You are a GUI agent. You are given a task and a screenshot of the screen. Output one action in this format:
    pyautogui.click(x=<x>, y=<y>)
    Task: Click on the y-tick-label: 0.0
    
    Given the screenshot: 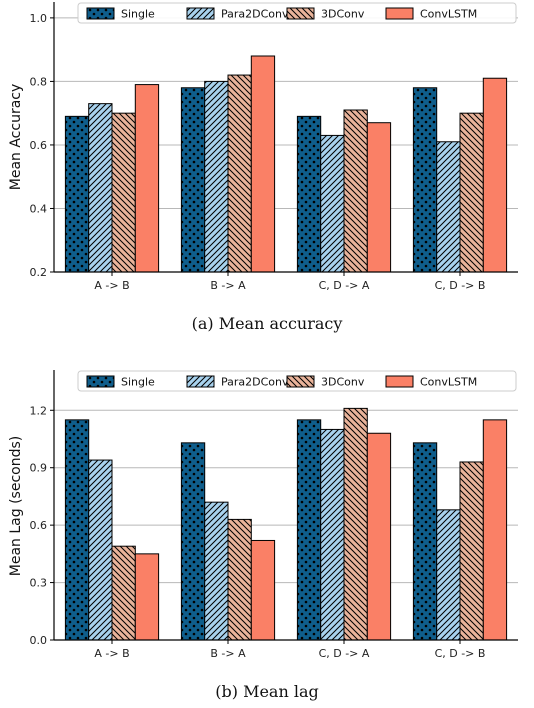 What is the action you would take?
    pyautogui.click(x=39, y=640)
    